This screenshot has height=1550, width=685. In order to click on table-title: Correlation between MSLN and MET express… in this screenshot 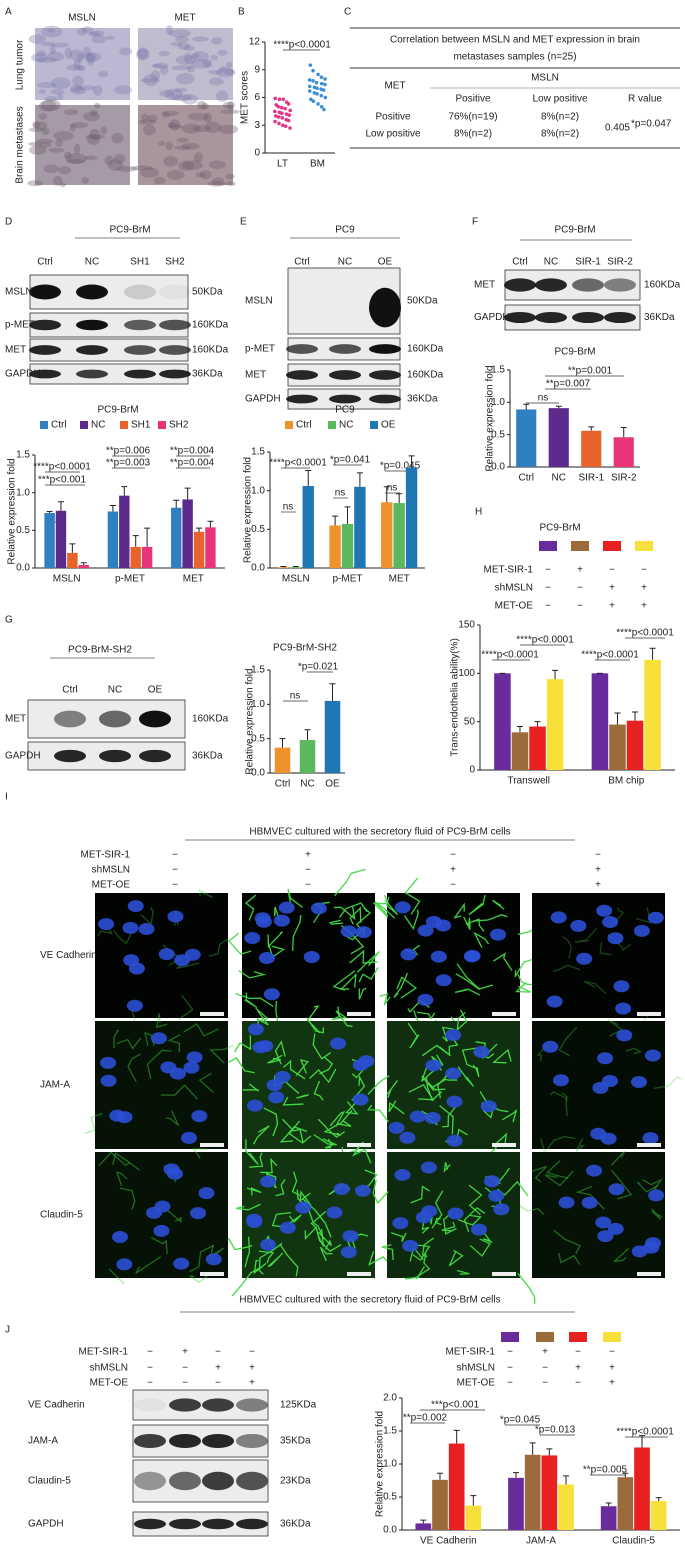, I will do `click(515, 40)`.